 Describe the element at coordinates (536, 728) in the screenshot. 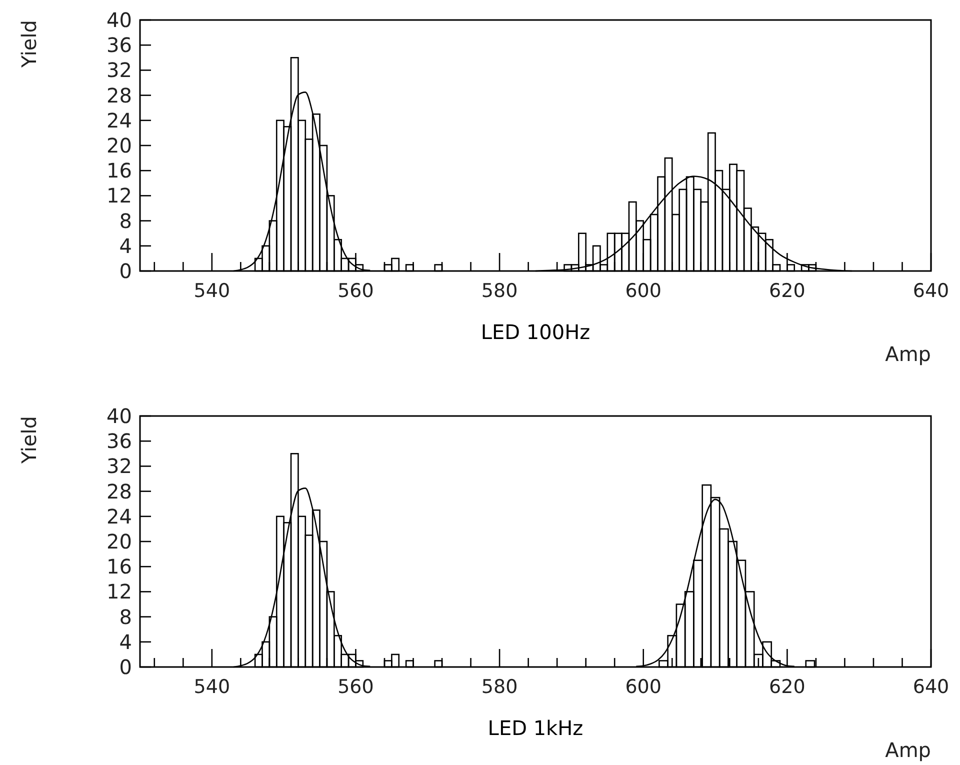

I see `text: LED 1kHz` at that location.